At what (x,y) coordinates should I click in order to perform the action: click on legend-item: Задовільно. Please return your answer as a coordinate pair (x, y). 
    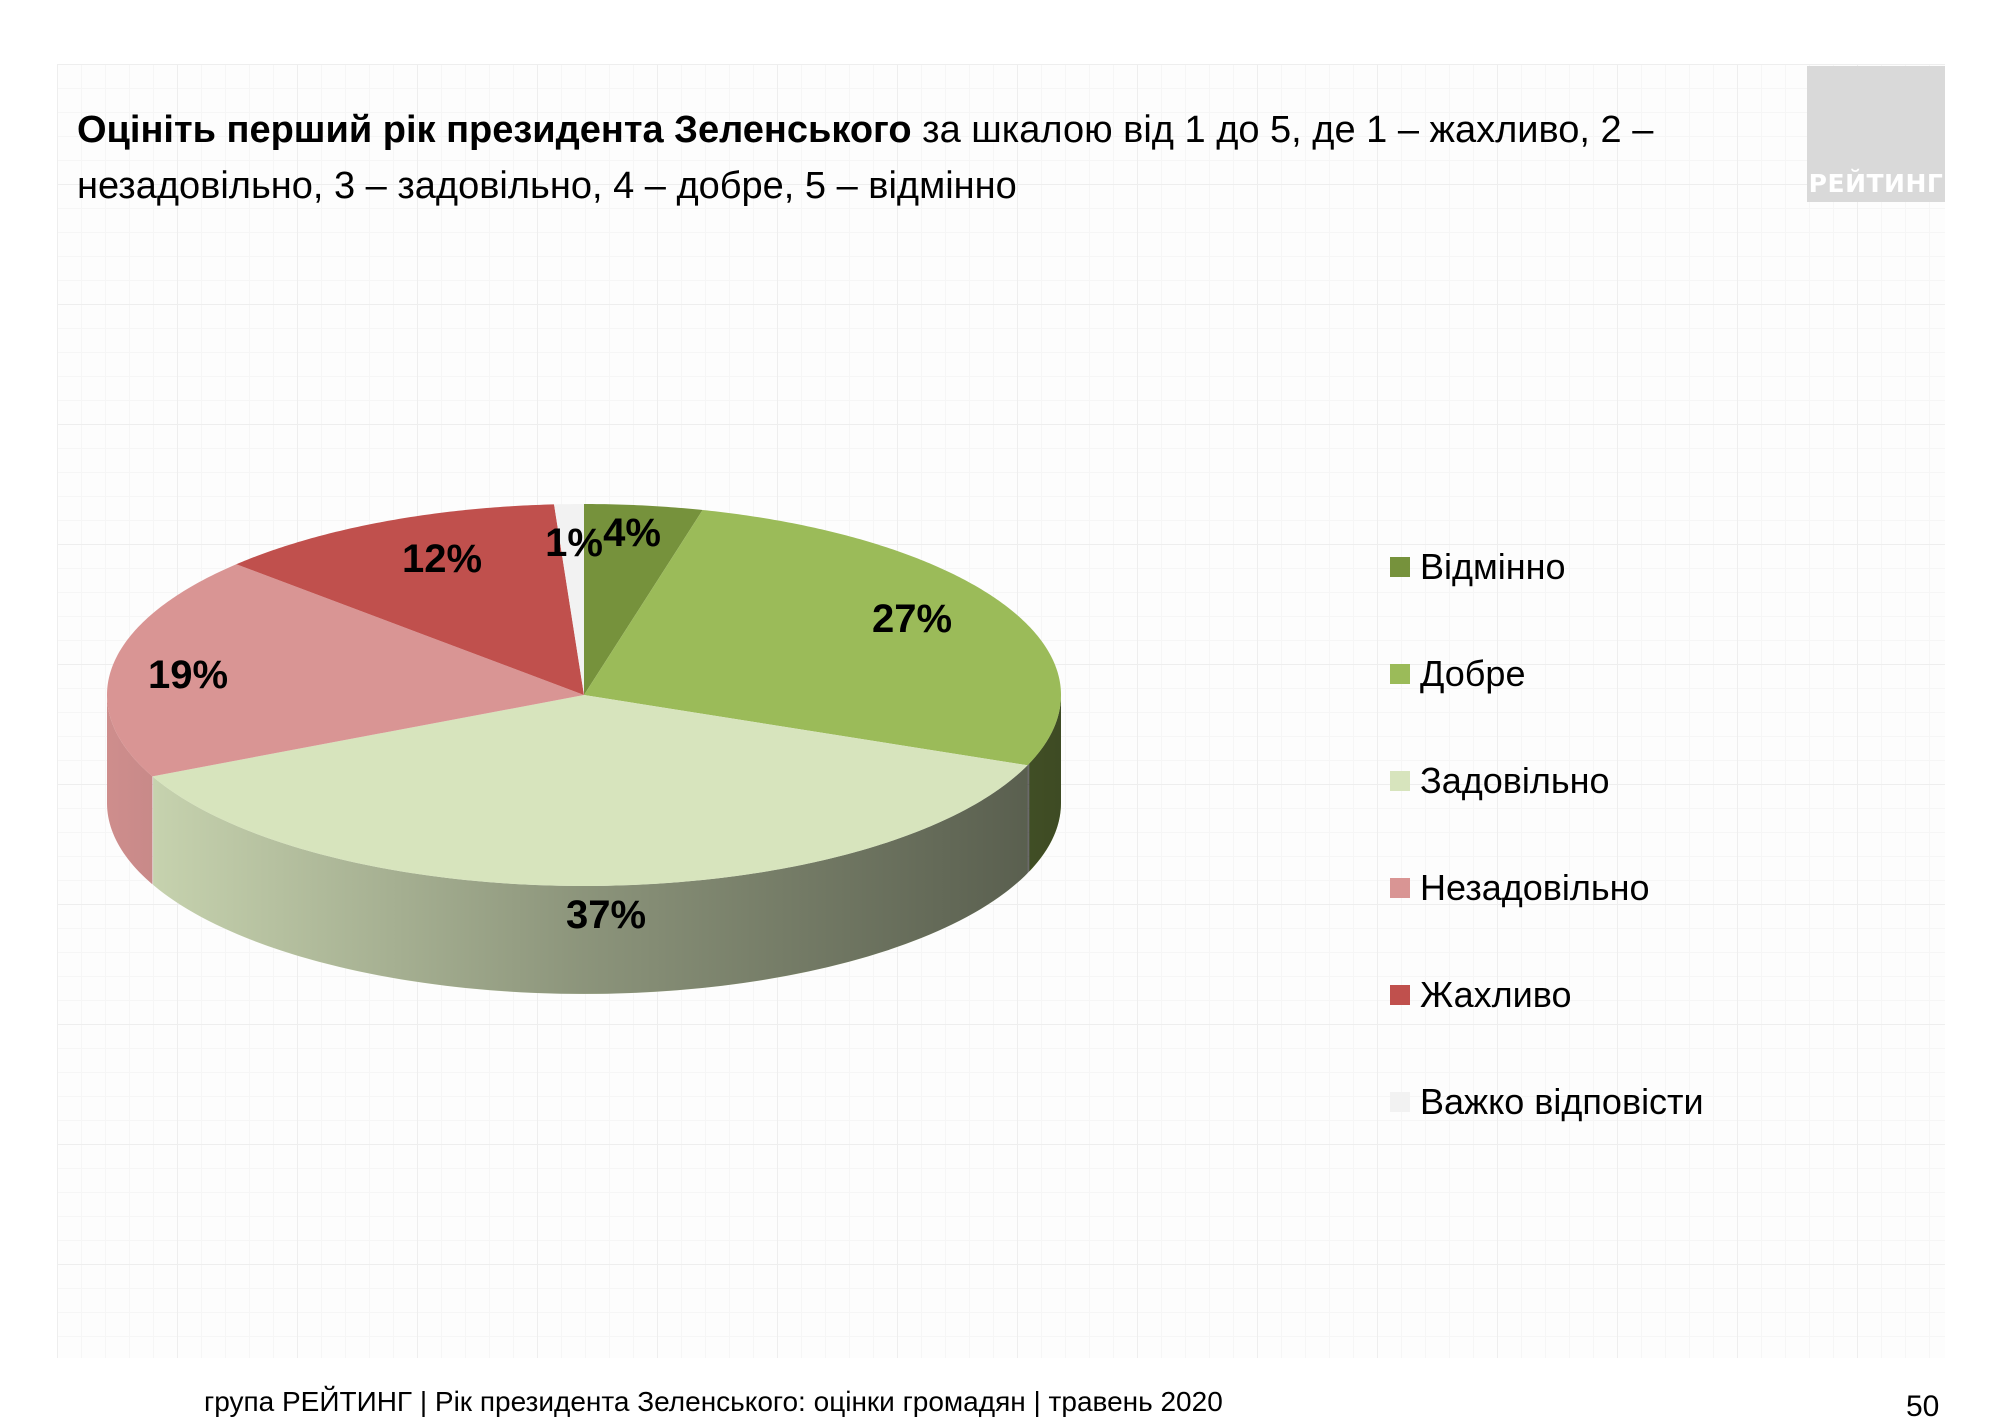
    Looking at the image, I should click on (1500, 781).